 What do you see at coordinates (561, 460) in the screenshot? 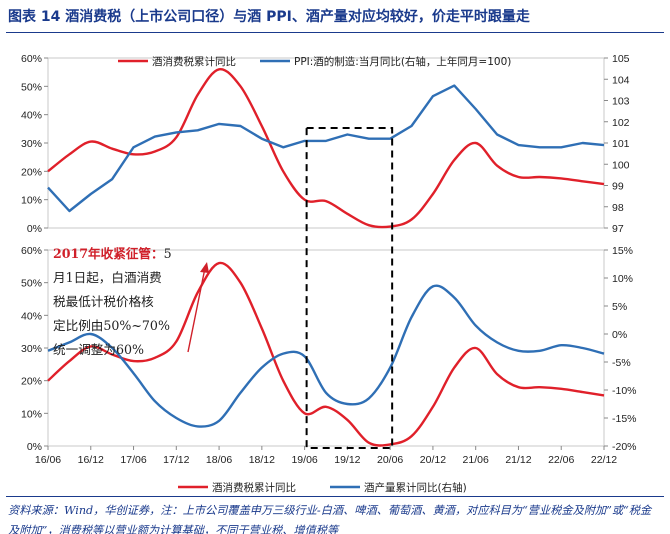
I see `x-tick-label: 22/06` at bounding box center [561, 460].